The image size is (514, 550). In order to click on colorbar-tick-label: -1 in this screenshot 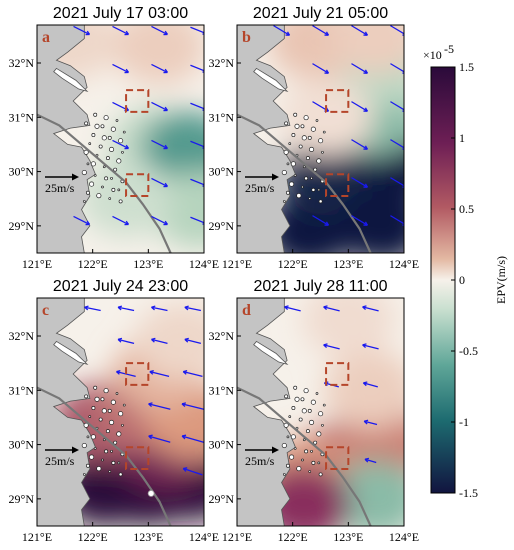, I will do `click(464, 422)`.